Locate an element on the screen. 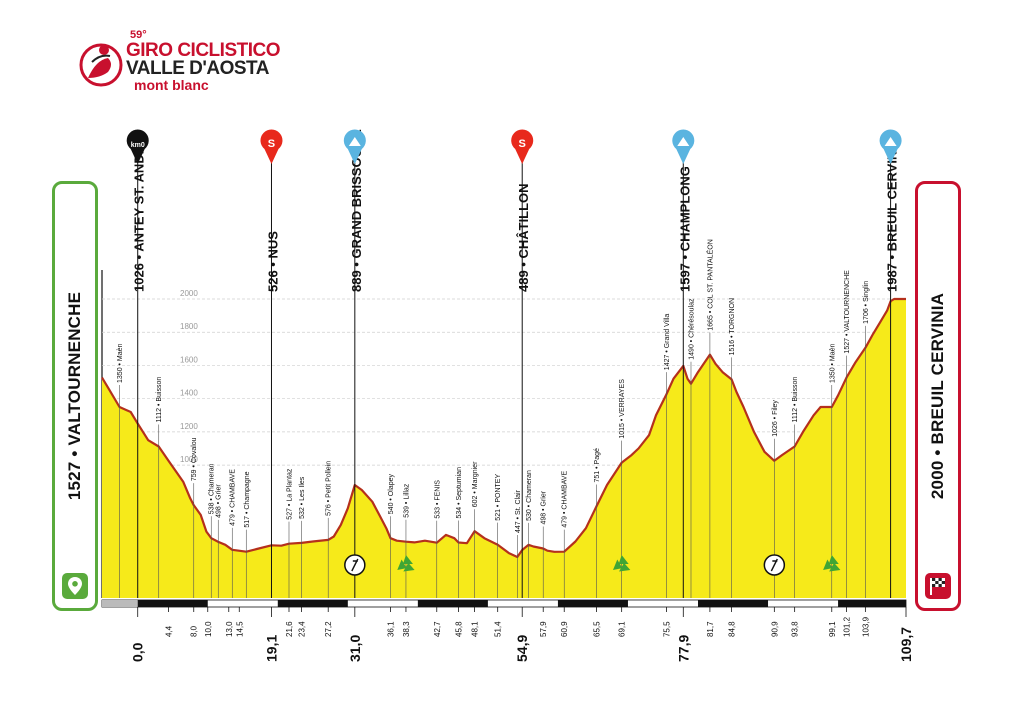 The height and width of the screenshot is (720, 1024). waypoint-label: 759 • Covalou is located at coordinates (194, 459).